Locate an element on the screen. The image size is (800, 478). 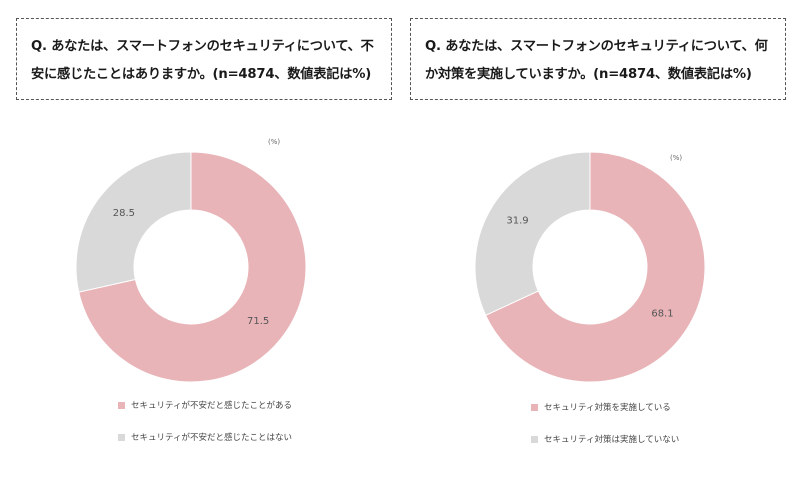
legend-item-no: セキュリティが不安だと感じたことはない is located at coordinates (253, 437).